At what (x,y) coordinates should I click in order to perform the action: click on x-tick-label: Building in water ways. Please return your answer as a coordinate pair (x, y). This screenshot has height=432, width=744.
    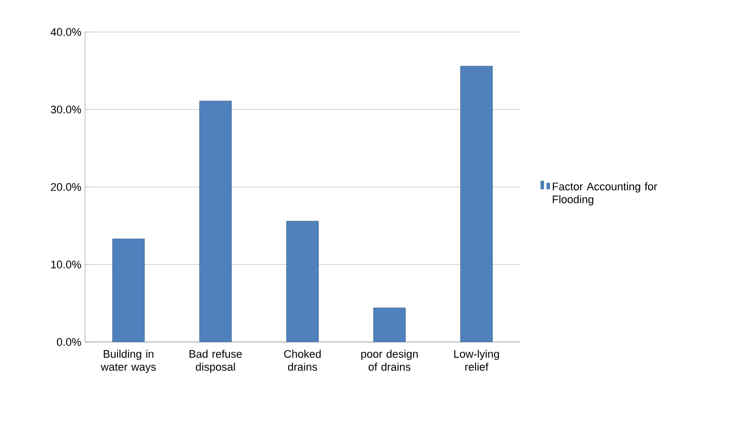
    Looking at the image, I should click on (128, 361).